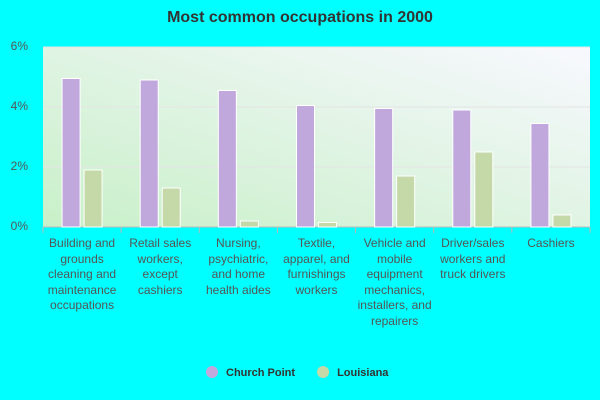  Describe the element at coordinates (20, 106) in the screenshot. I see `y-tick-label: 4%` at that location.